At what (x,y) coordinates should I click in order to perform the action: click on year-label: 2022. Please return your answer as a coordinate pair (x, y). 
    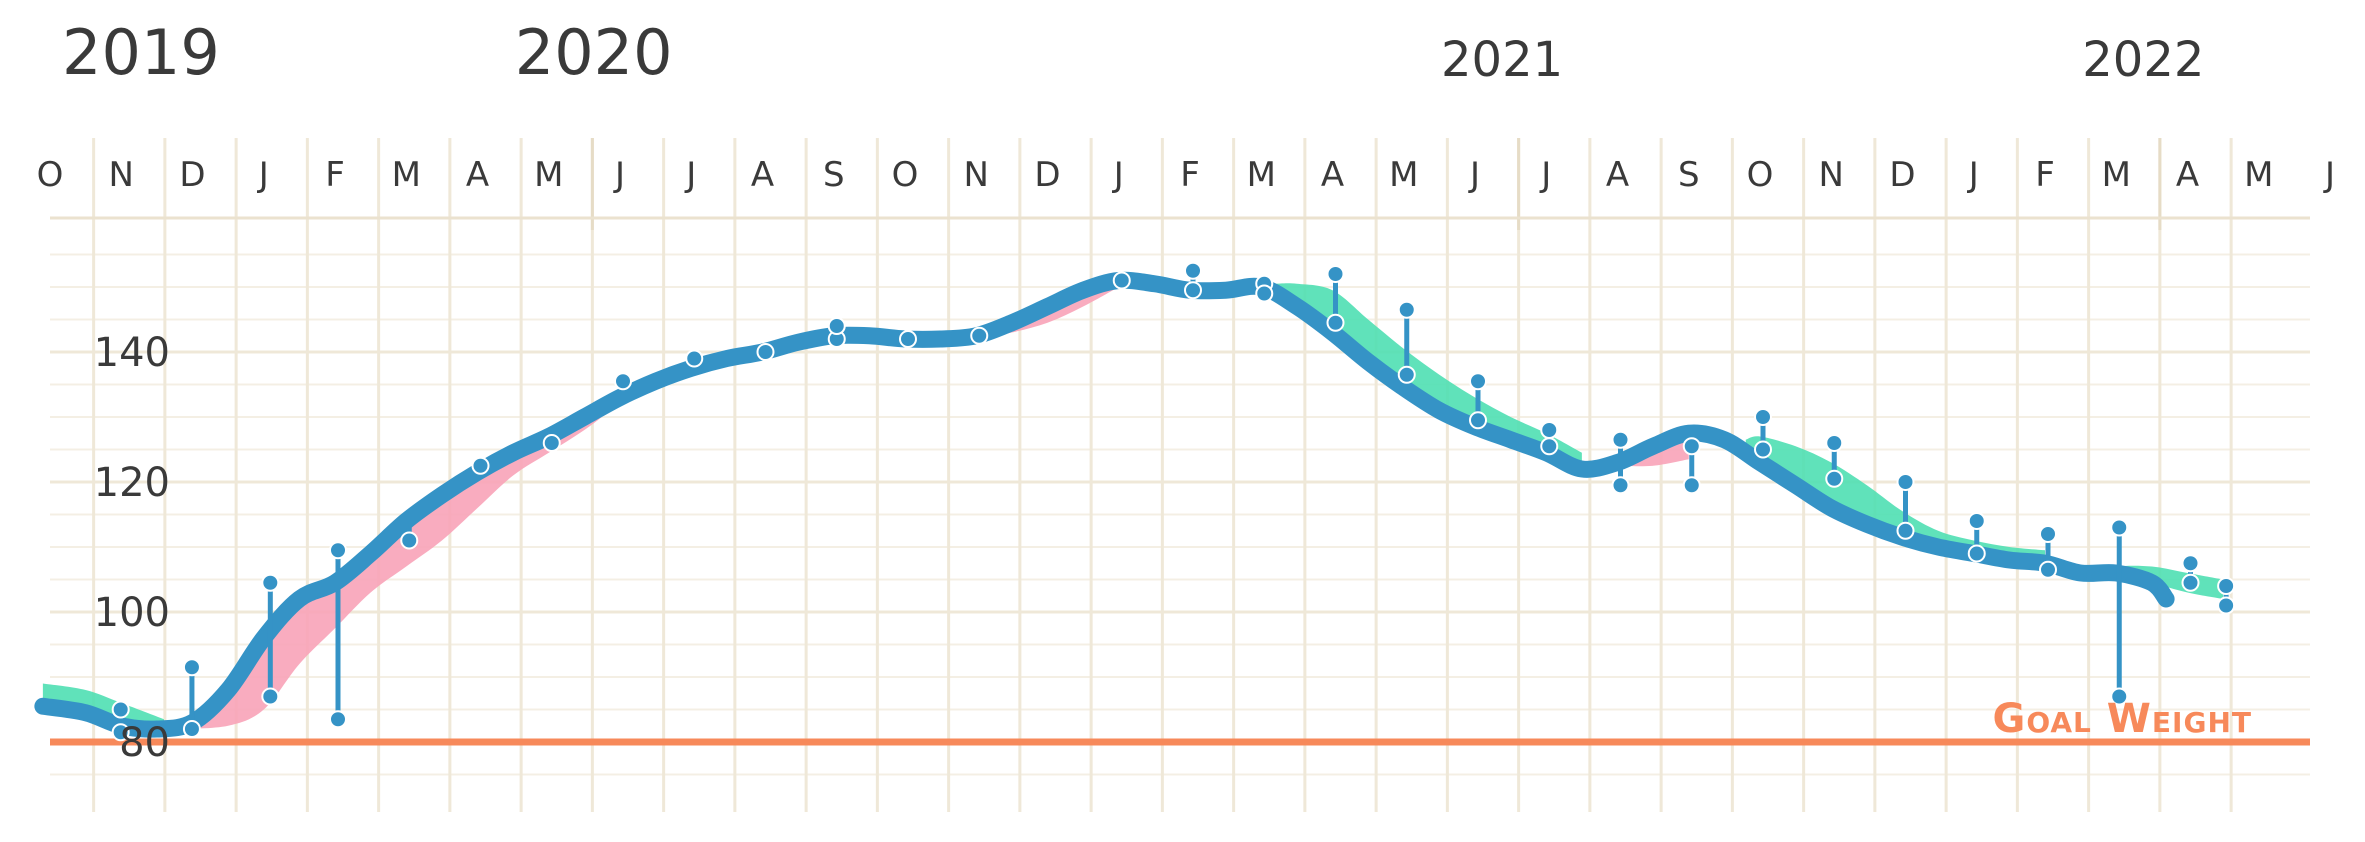
    Looking at the image, I should click on (2143, 60).